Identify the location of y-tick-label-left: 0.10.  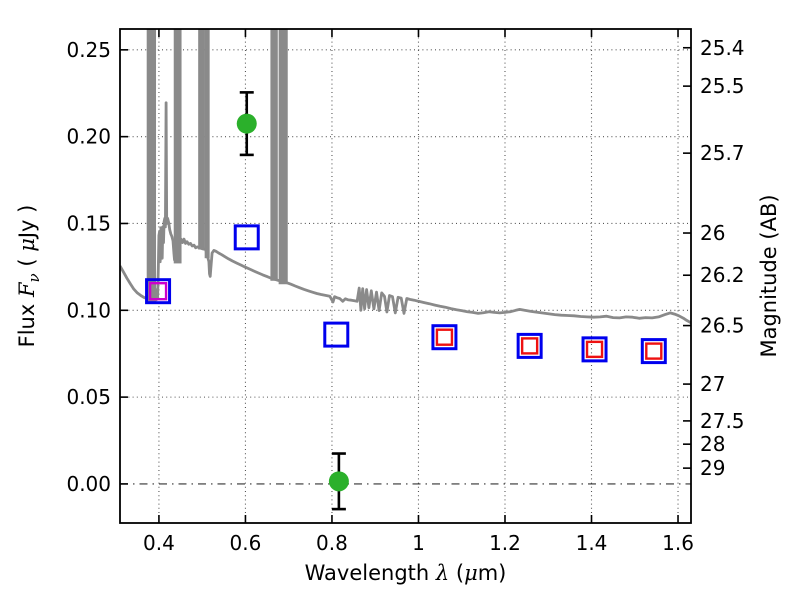
(88, 310).